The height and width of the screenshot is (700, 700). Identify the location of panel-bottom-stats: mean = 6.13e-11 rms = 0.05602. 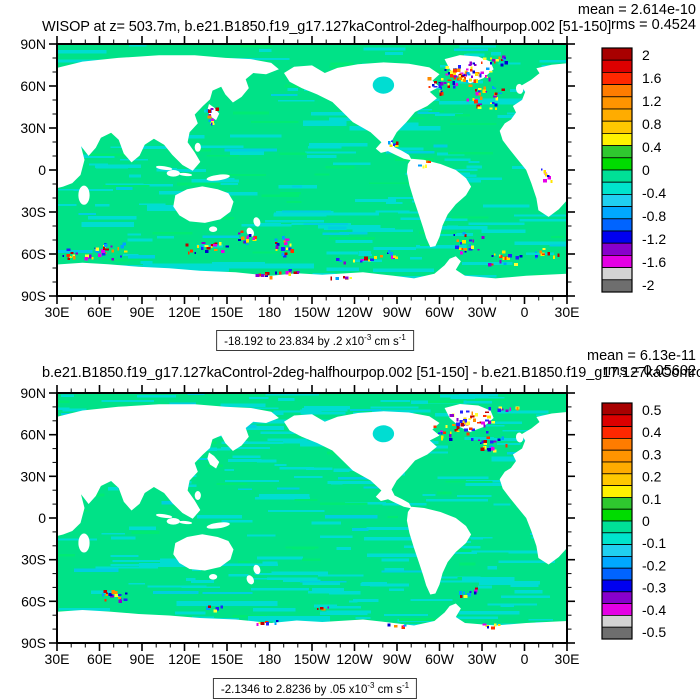
(641, 364).